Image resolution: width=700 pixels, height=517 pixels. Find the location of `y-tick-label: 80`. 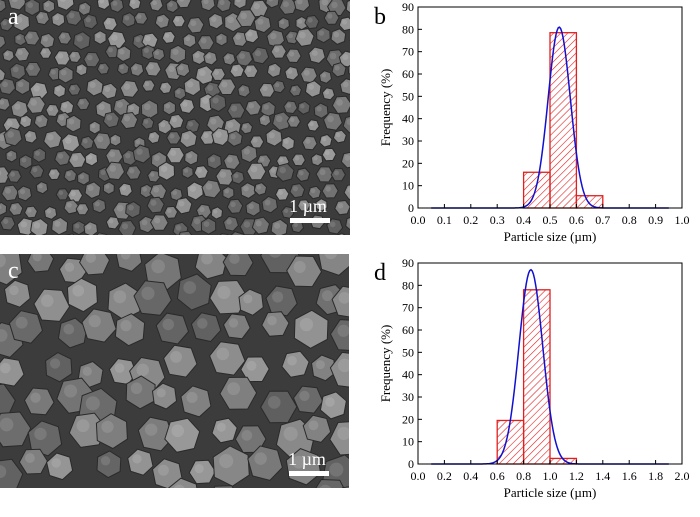

y-tick-label: 80 is located at coordinates (408, 29).